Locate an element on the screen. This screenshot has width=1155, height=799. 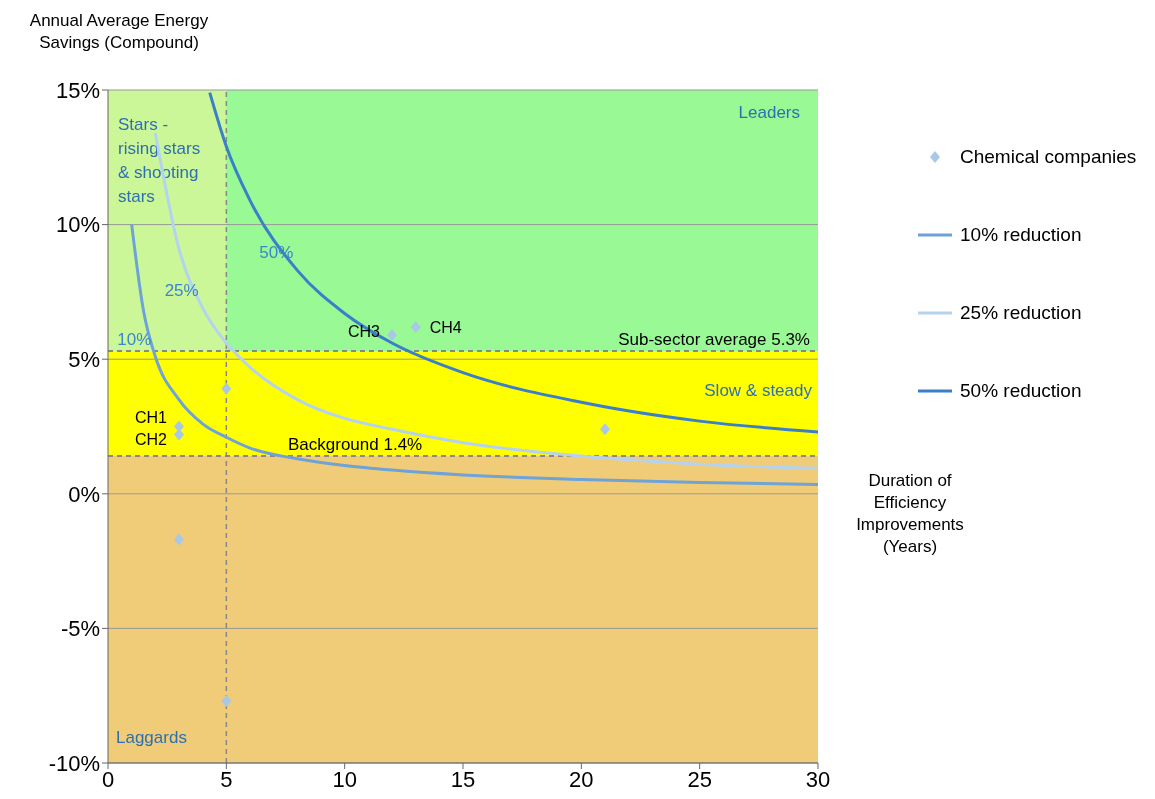
y-axis-title: Annual Average Energy Savings (Compound) is located at coordinates (119, 32).